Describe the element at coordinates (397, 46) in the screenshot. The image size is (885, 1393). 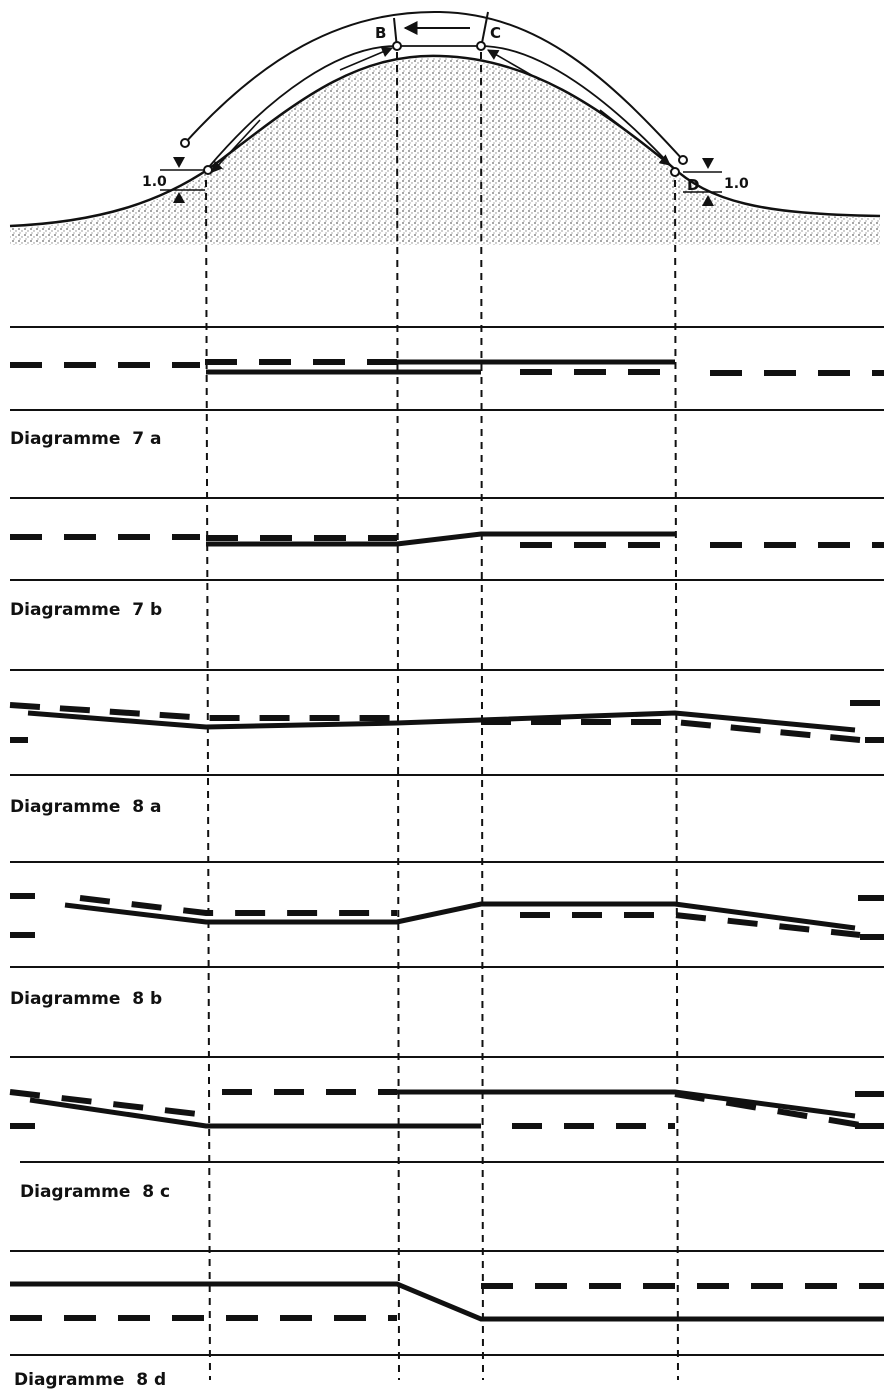
I see `point-b` at that location.